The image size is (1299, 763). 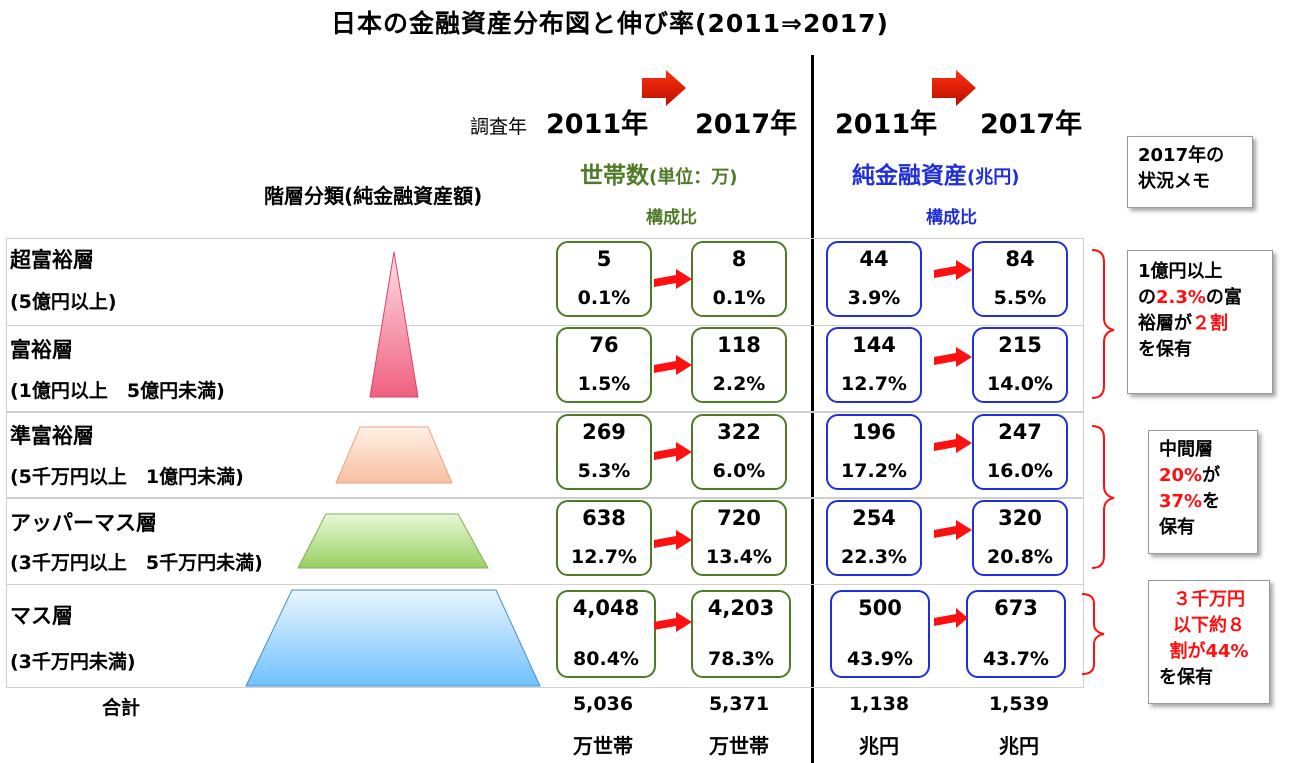 What do you see at coordinates (1019, 704) in the screenshot?
I see `total-as-2017: 1,539` at bounding box center [1019, 704].